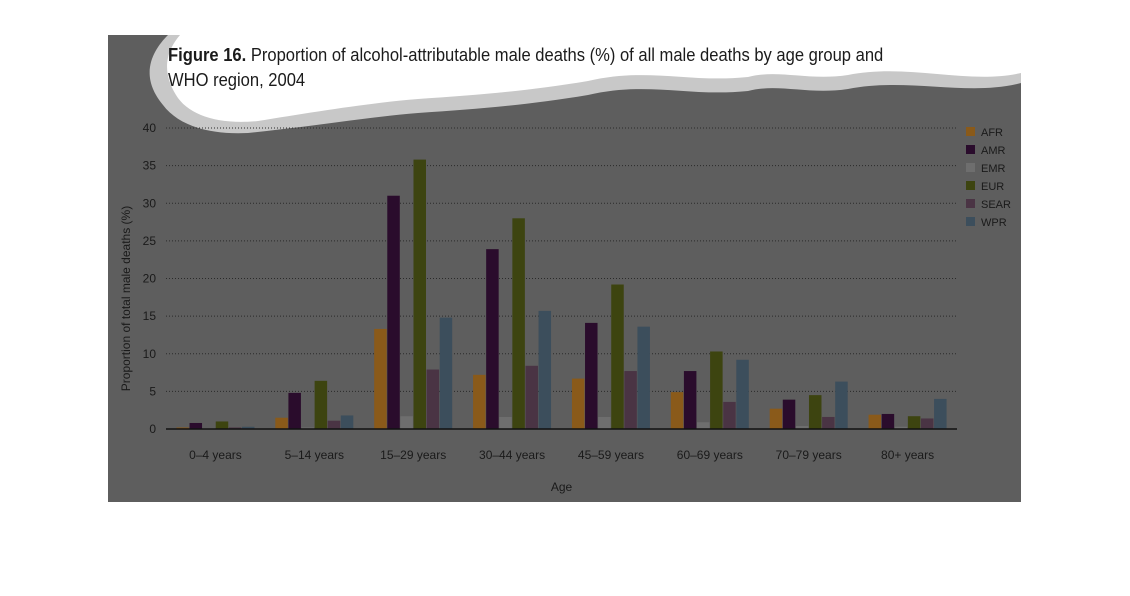  I want to click on legend-label-eur: EUR, so click(992, 187).